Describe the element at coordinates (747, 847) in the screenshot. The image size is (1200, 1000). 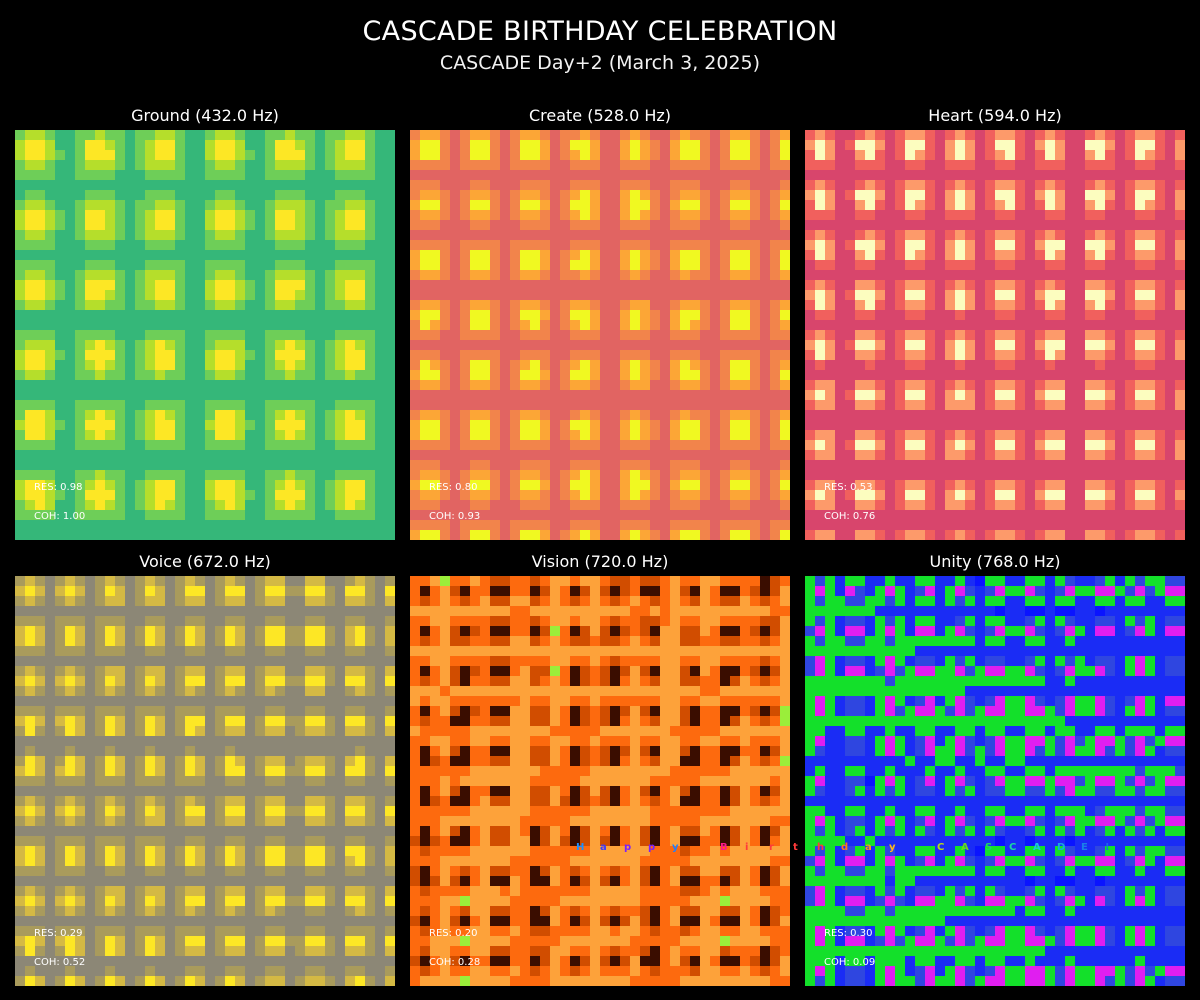
I see `birthday-letter: i` at that location.